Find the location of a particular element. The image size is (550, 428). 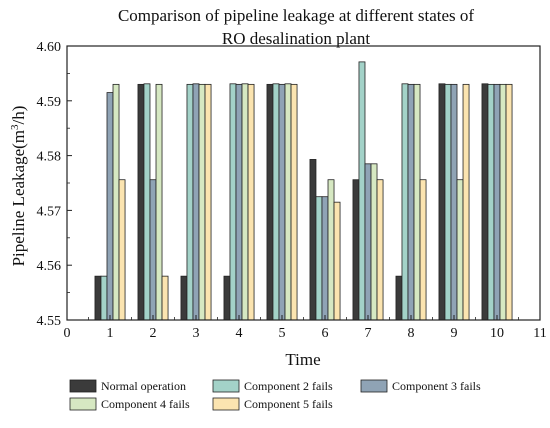

y-tick-label: 4.59 is located at coordinates (49, 102).